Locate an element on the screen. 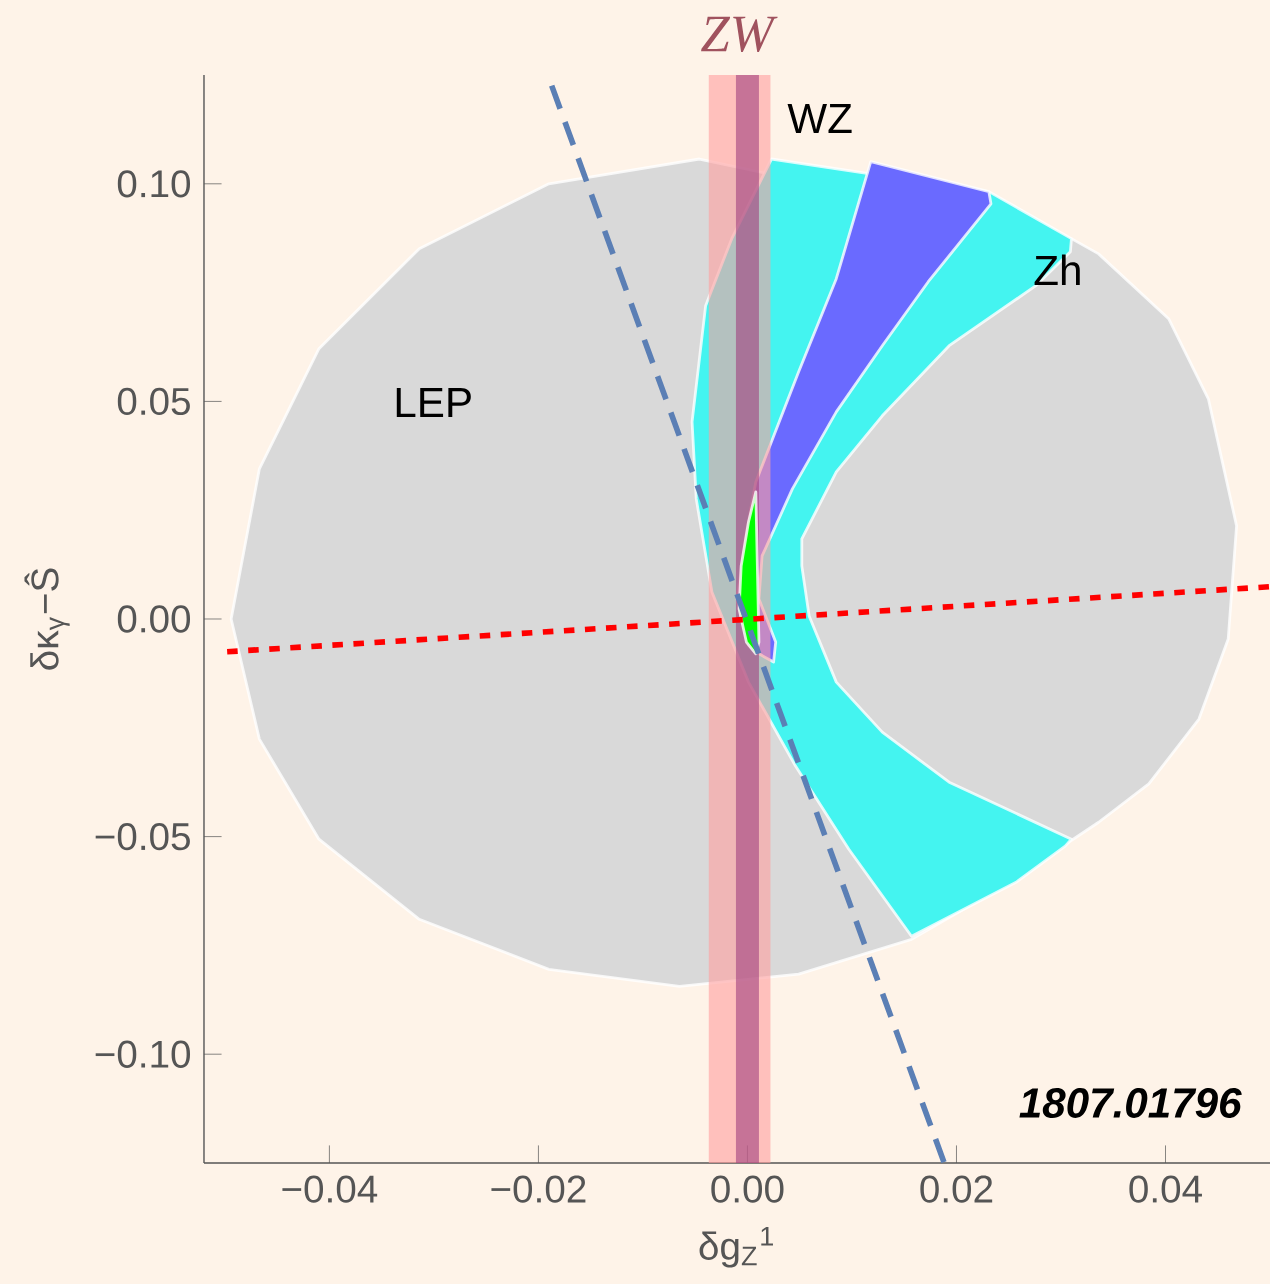 The image size is (1270, 1284). y-tick-label: −0.05 is located at coordinates (142, 836).